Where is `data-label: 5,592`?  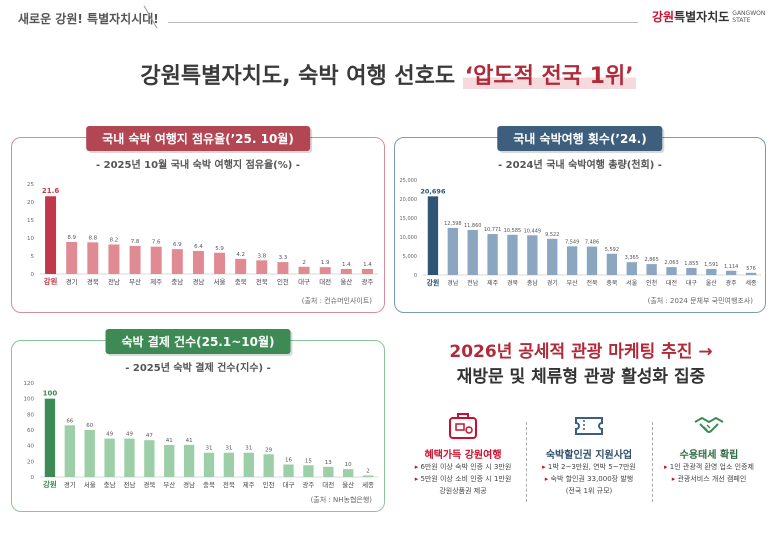
data-label: 5,592 is located at coordinates (612, 250).